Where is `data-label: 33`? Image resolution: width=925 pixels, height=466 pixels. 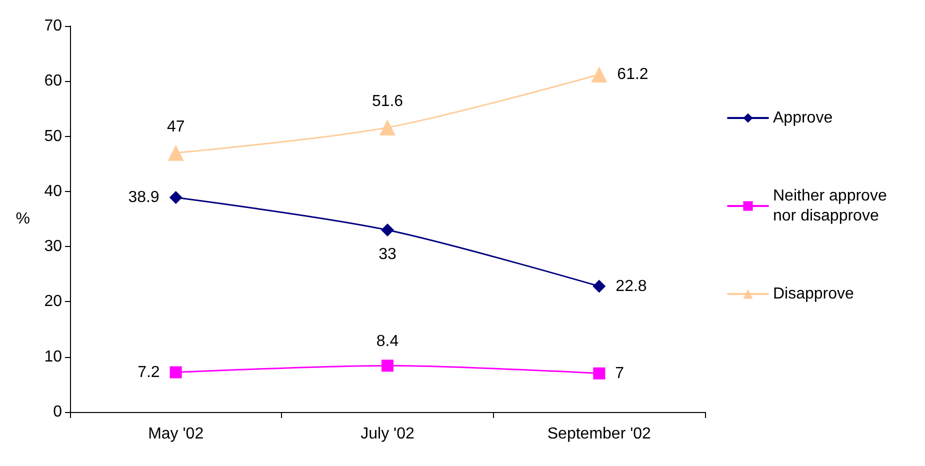
data-label: 33 is located at coordinates (387, 255).